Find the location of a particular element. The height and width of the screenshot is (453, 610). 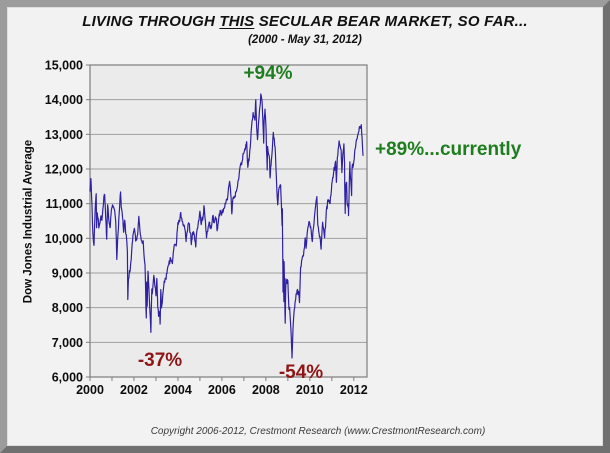

annotation-2009-low-loss: -54% is located at coordinates (301, 372).